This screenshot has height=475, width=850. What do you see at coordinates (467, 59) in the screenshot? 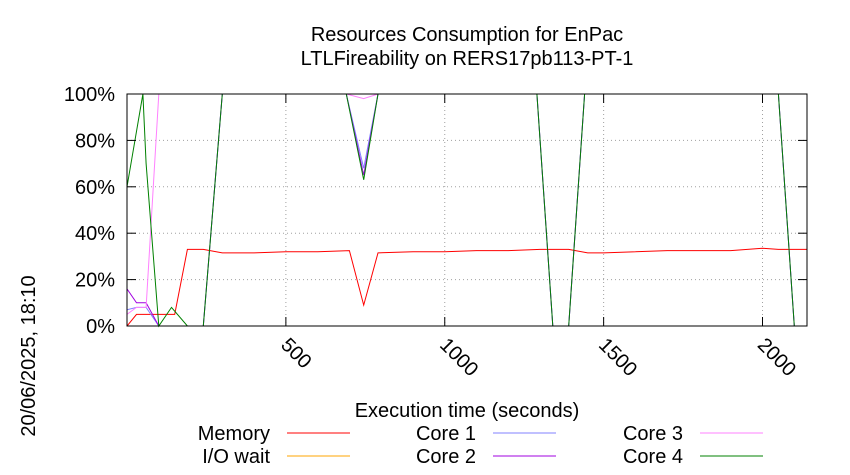
I see `chart-subtitle: LTLFireability on RERS17pb113-PT-1` at bounding box center [467, 59].